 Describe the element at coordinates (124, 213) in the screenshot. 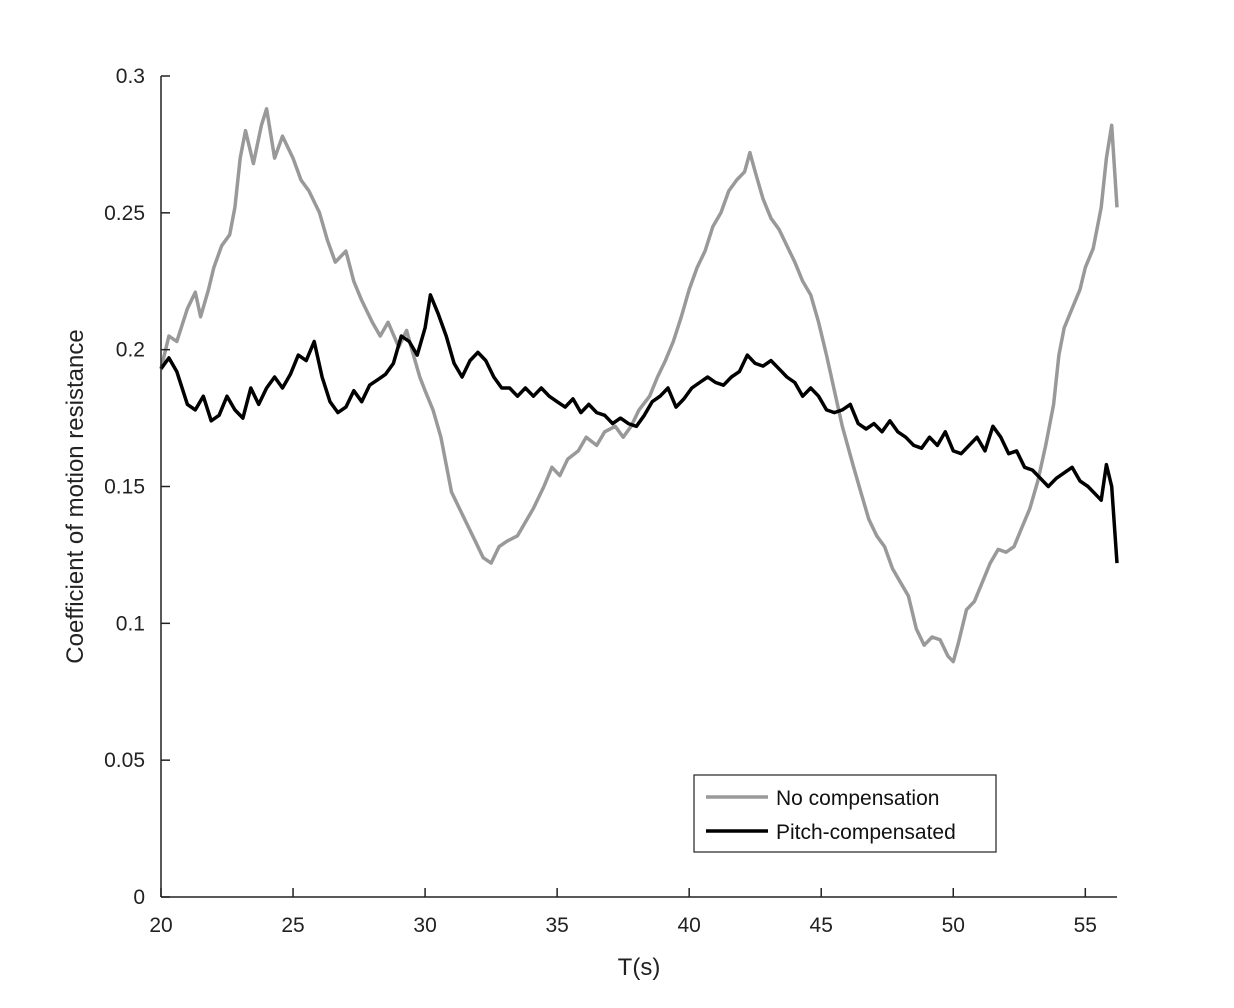

I see `y-tick-label: 0.25` at that location.